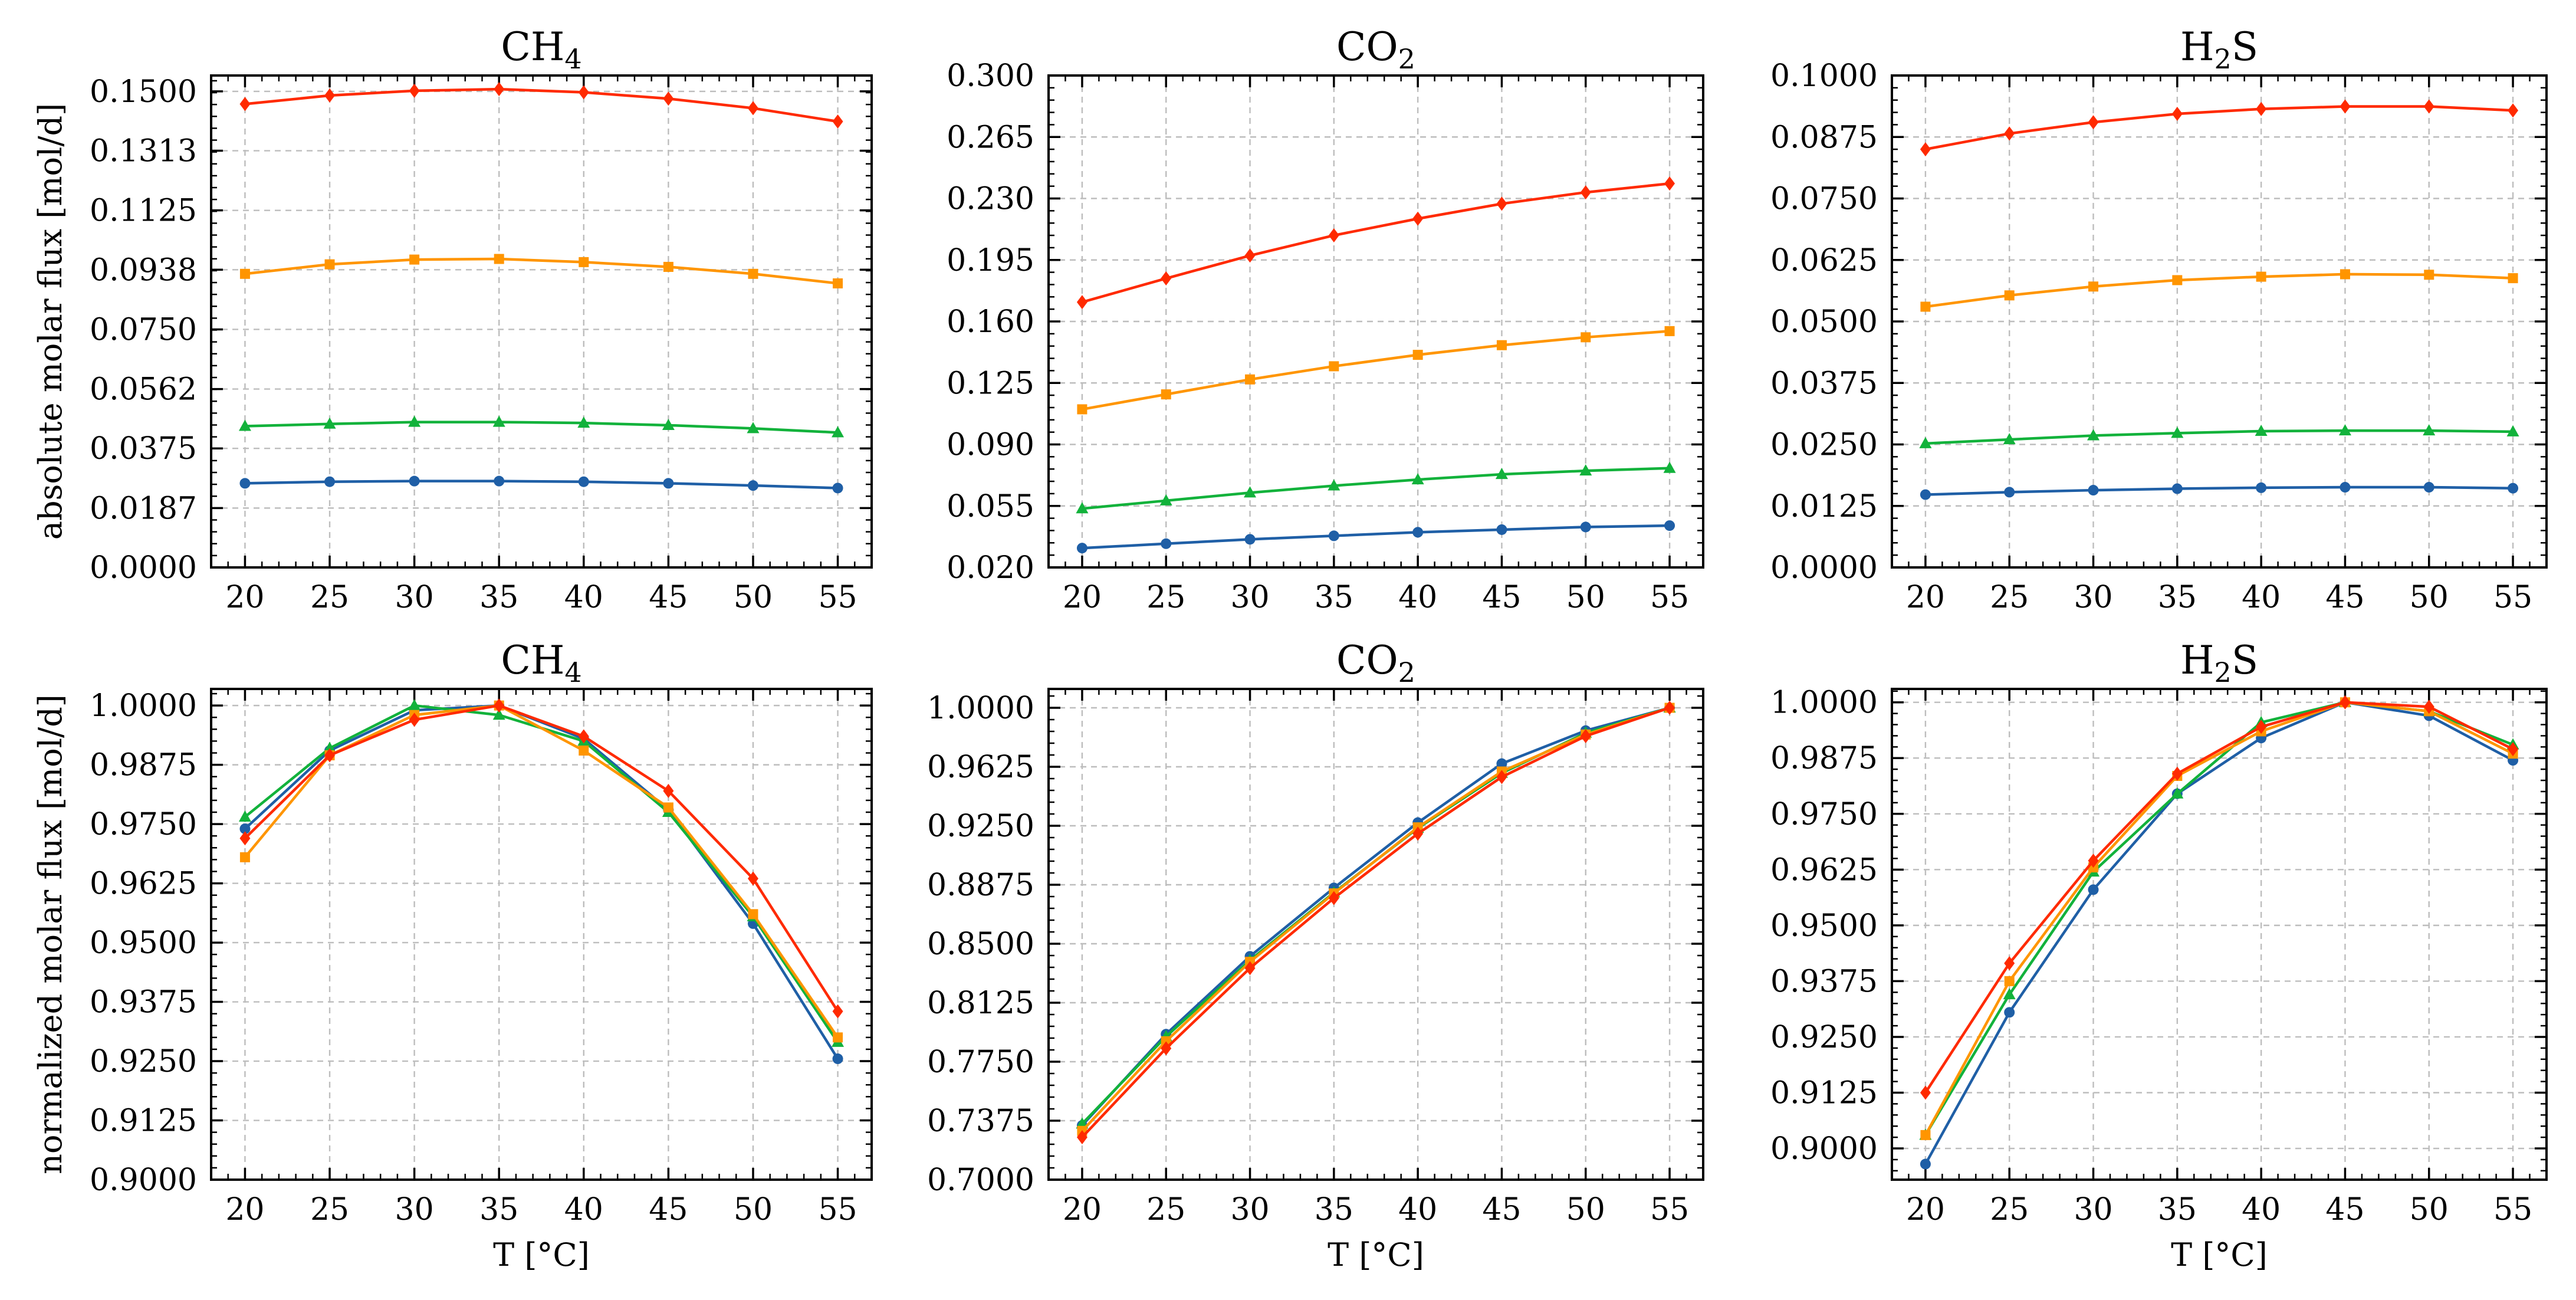 This screenshot has height=1300, width=2576. Describe the element at coordinates (2223, 672) in the screenshot. I see `panel-title-subscript: 2` at that location.